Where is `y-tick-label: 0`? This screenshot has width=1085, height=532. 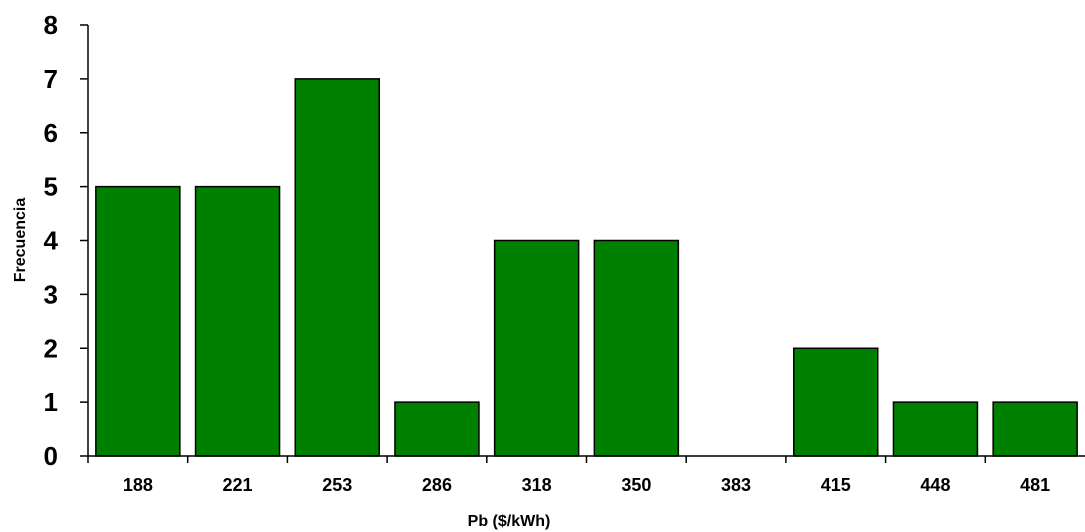 y-tick-label: 0 is located at coordinates (51, 456).